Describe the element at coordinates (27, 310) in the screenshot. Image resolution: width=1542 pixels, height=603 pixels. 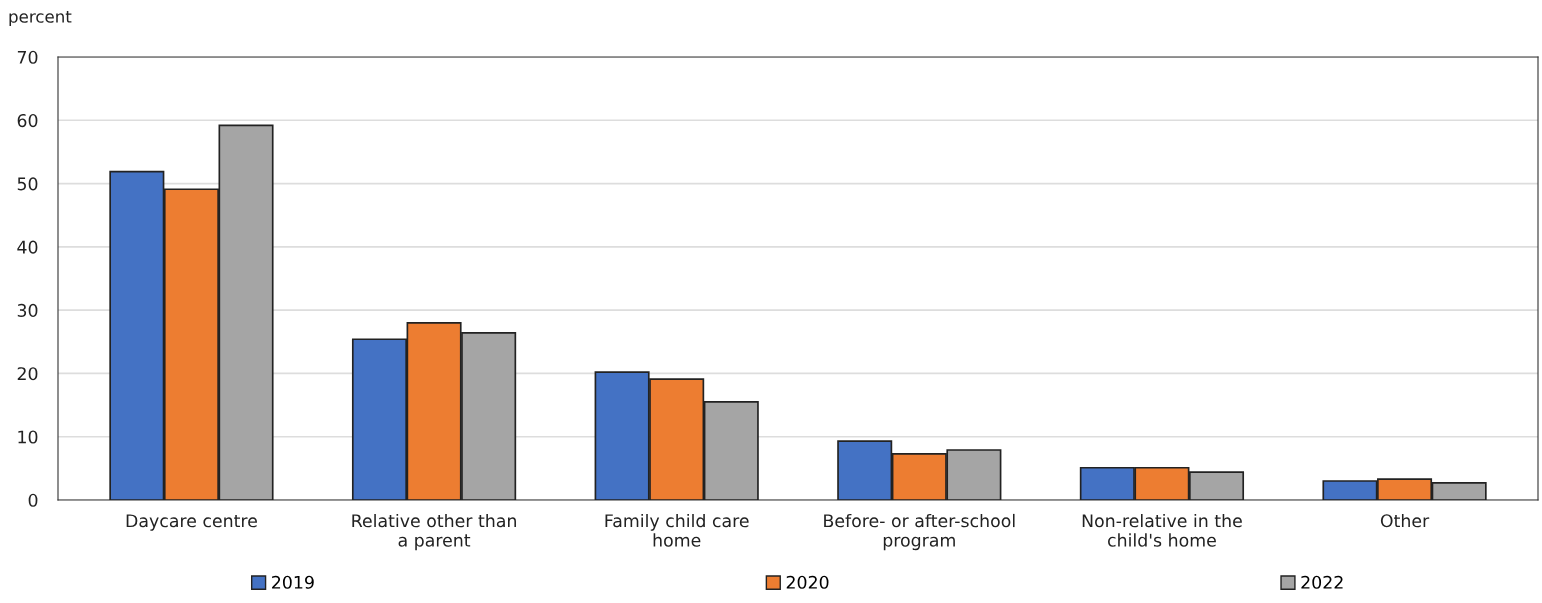
I see `y-tick-label: 30` at that location.